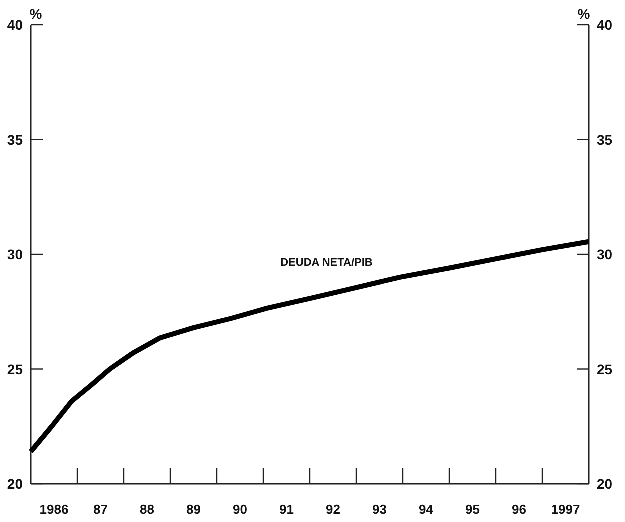 The width and height of the screenshot is (625, 522). What do you see at coordinates (473, 509) in the screenshot?
I see `x-tick-label: 95` at bounding box center [473, 509].